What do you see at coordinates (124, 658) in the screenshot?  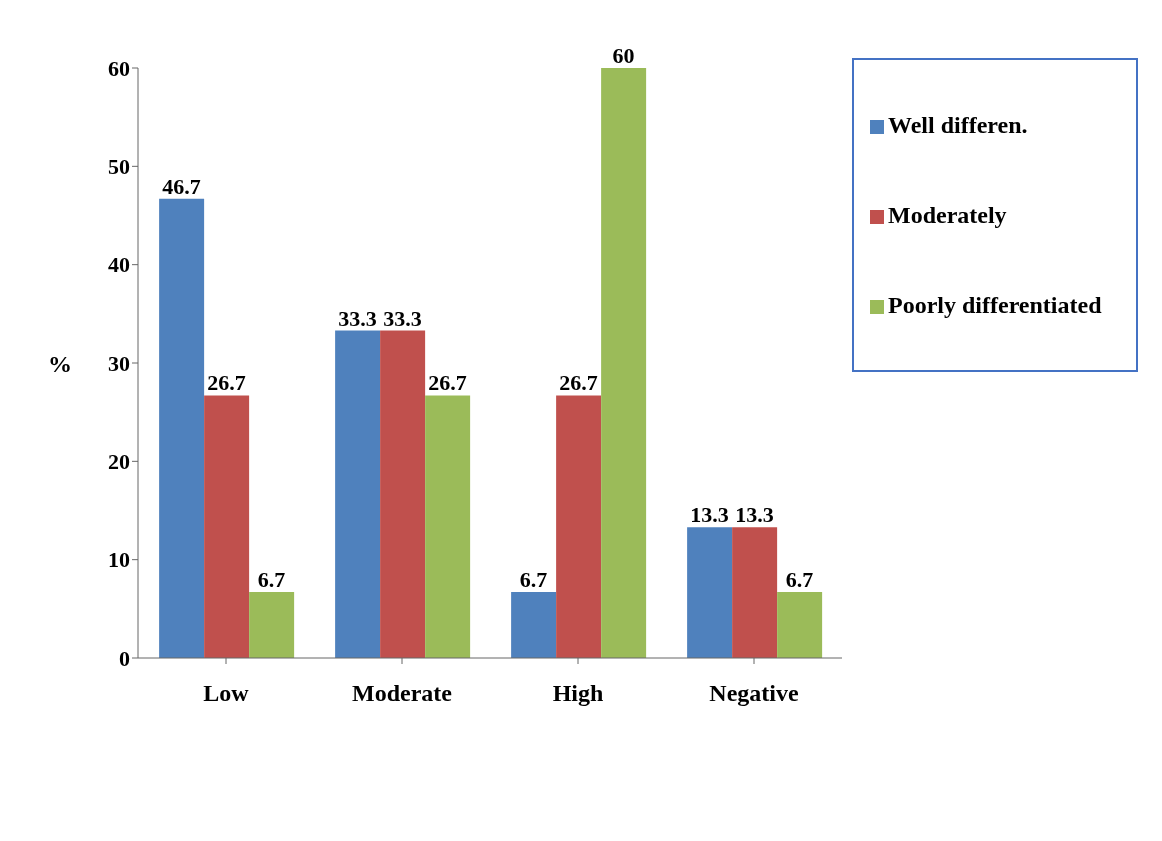 I see `y-tick-label: 0` at bounding box center [124, 658].